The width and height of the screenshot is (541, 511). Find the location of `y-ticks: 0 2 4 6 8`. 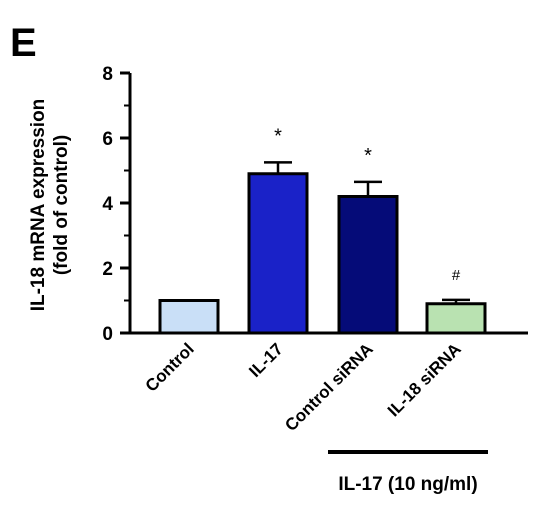

y-ticks: 0 2 4 6 8 is located at coordinates (116, 204).